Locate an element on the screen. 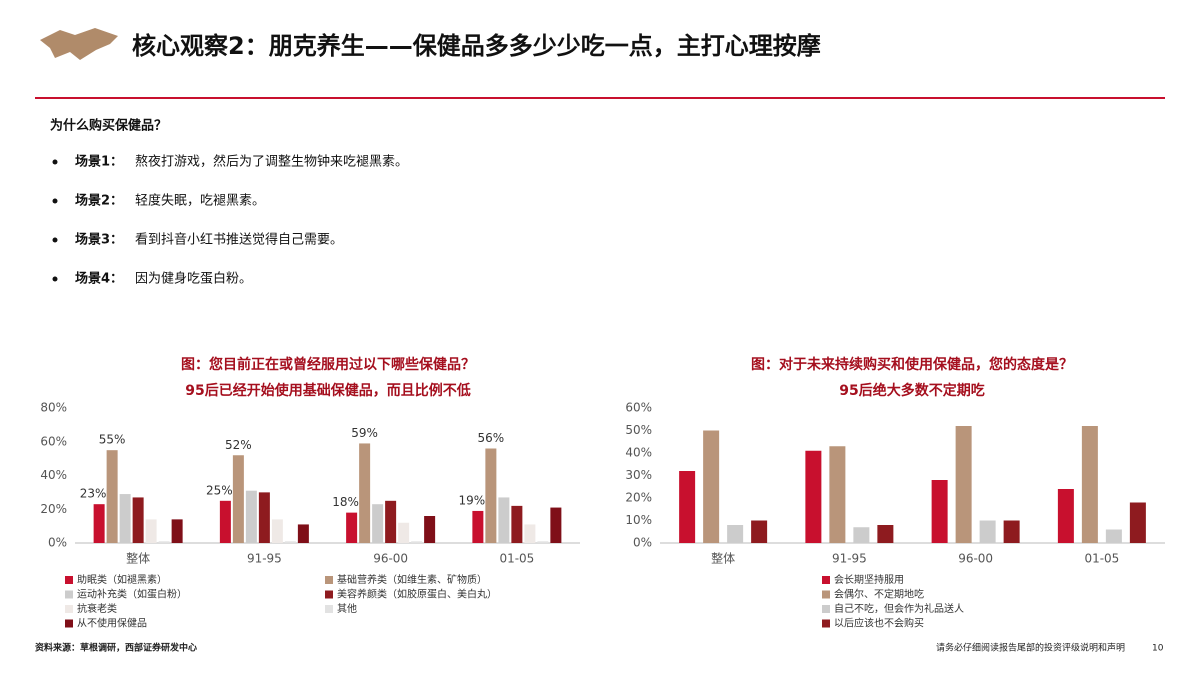 This screenshot has height=675, width=1200. data-label: 18% is located at coordinates (345, 502).